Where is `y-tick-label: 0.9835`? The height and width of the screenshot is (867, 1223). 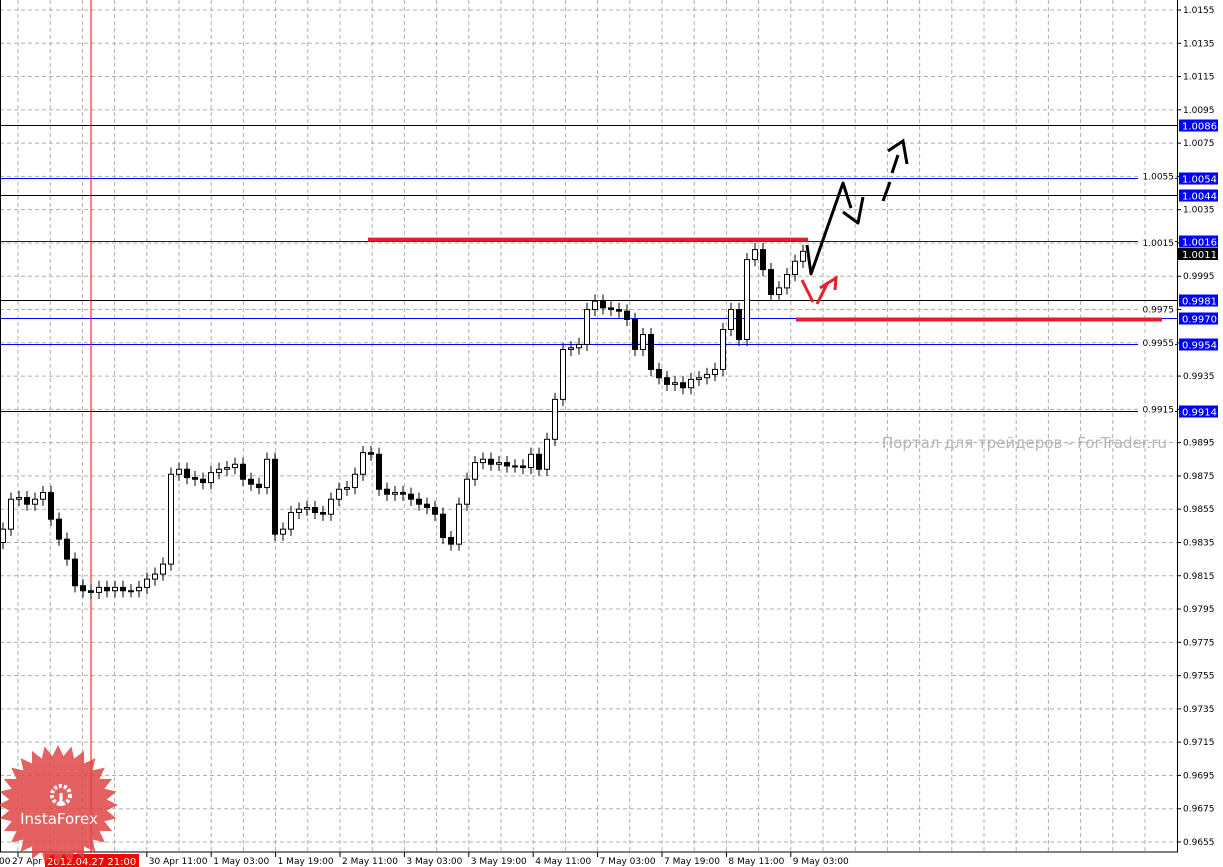 y-tick-label: 0.9835 is located at coordinates (1199, 543).